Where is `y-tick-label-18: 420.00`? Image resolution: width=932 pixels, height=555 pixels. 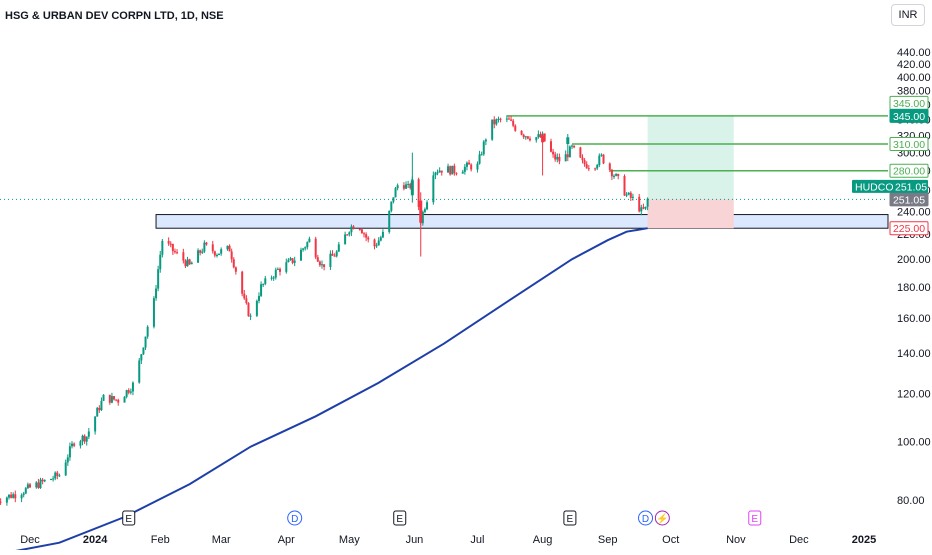
y-tick-label-18: 420.00 is located at coordinates (914, 65).